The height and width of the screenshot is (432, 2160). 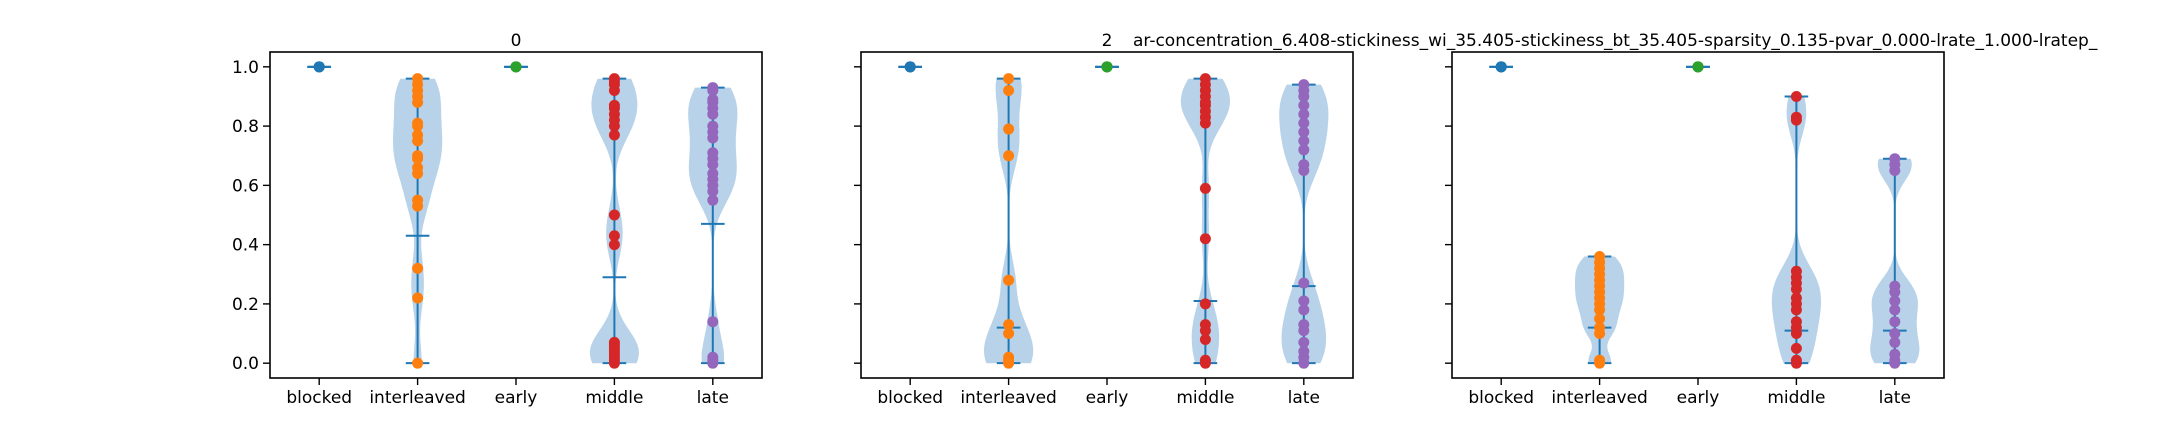 What do you see at coordinates (245, 246) in the screenshot?
I see `ytick-label-0-2: 0.4` at bounding box center [245, 246].